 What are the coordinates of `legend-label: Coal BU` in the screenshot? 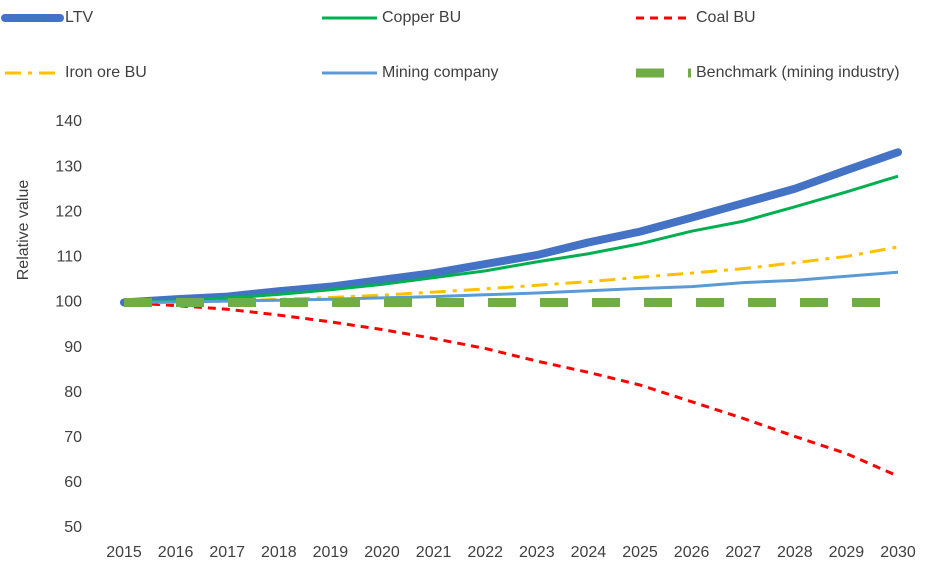 It's located at (726, 17).